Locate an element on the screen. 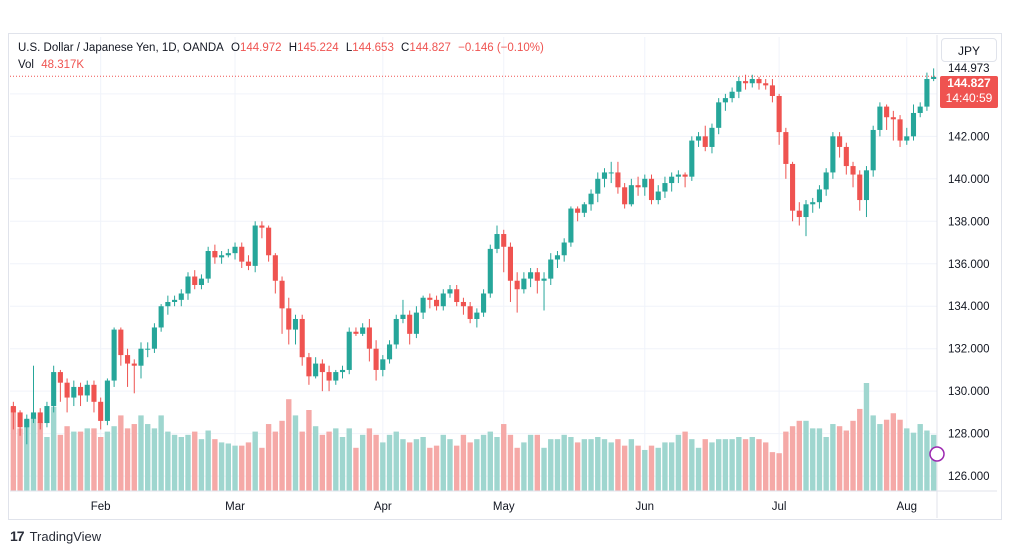 Image resolution: width=1012 pixels, height=555 pixels. tradingview-logo: 17 TradingView is located at coordinates (55, 536).